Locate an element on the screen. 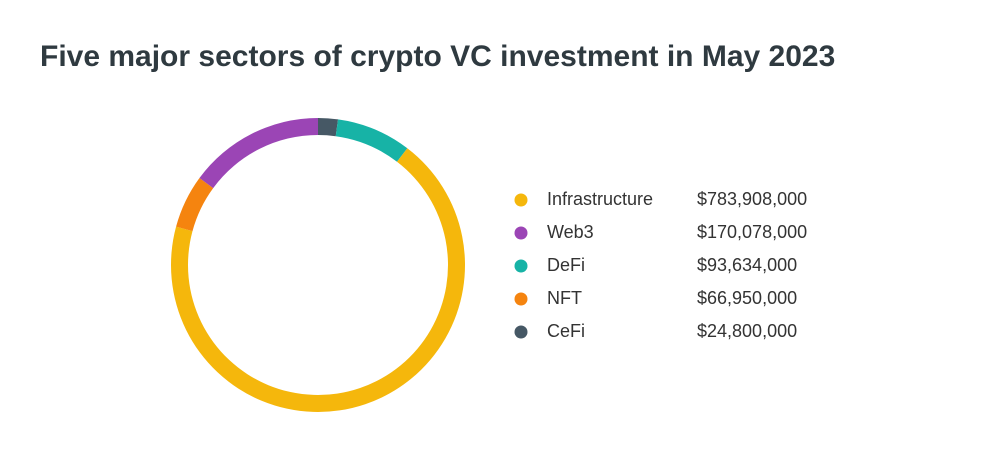  legend-label: NFT is located at coordinates (564, 298).